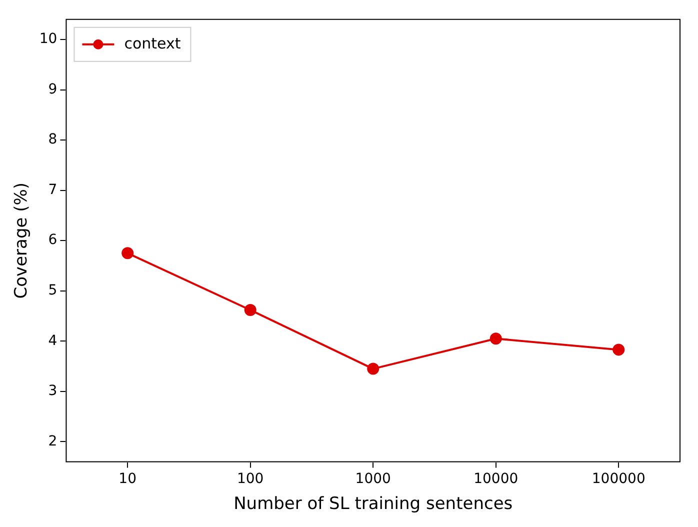 The height and width of the screenshot is (527, 698). Describe the element at coordinates (53, 391) in the screenshot. I see `y-tick-label: 3` at that location.